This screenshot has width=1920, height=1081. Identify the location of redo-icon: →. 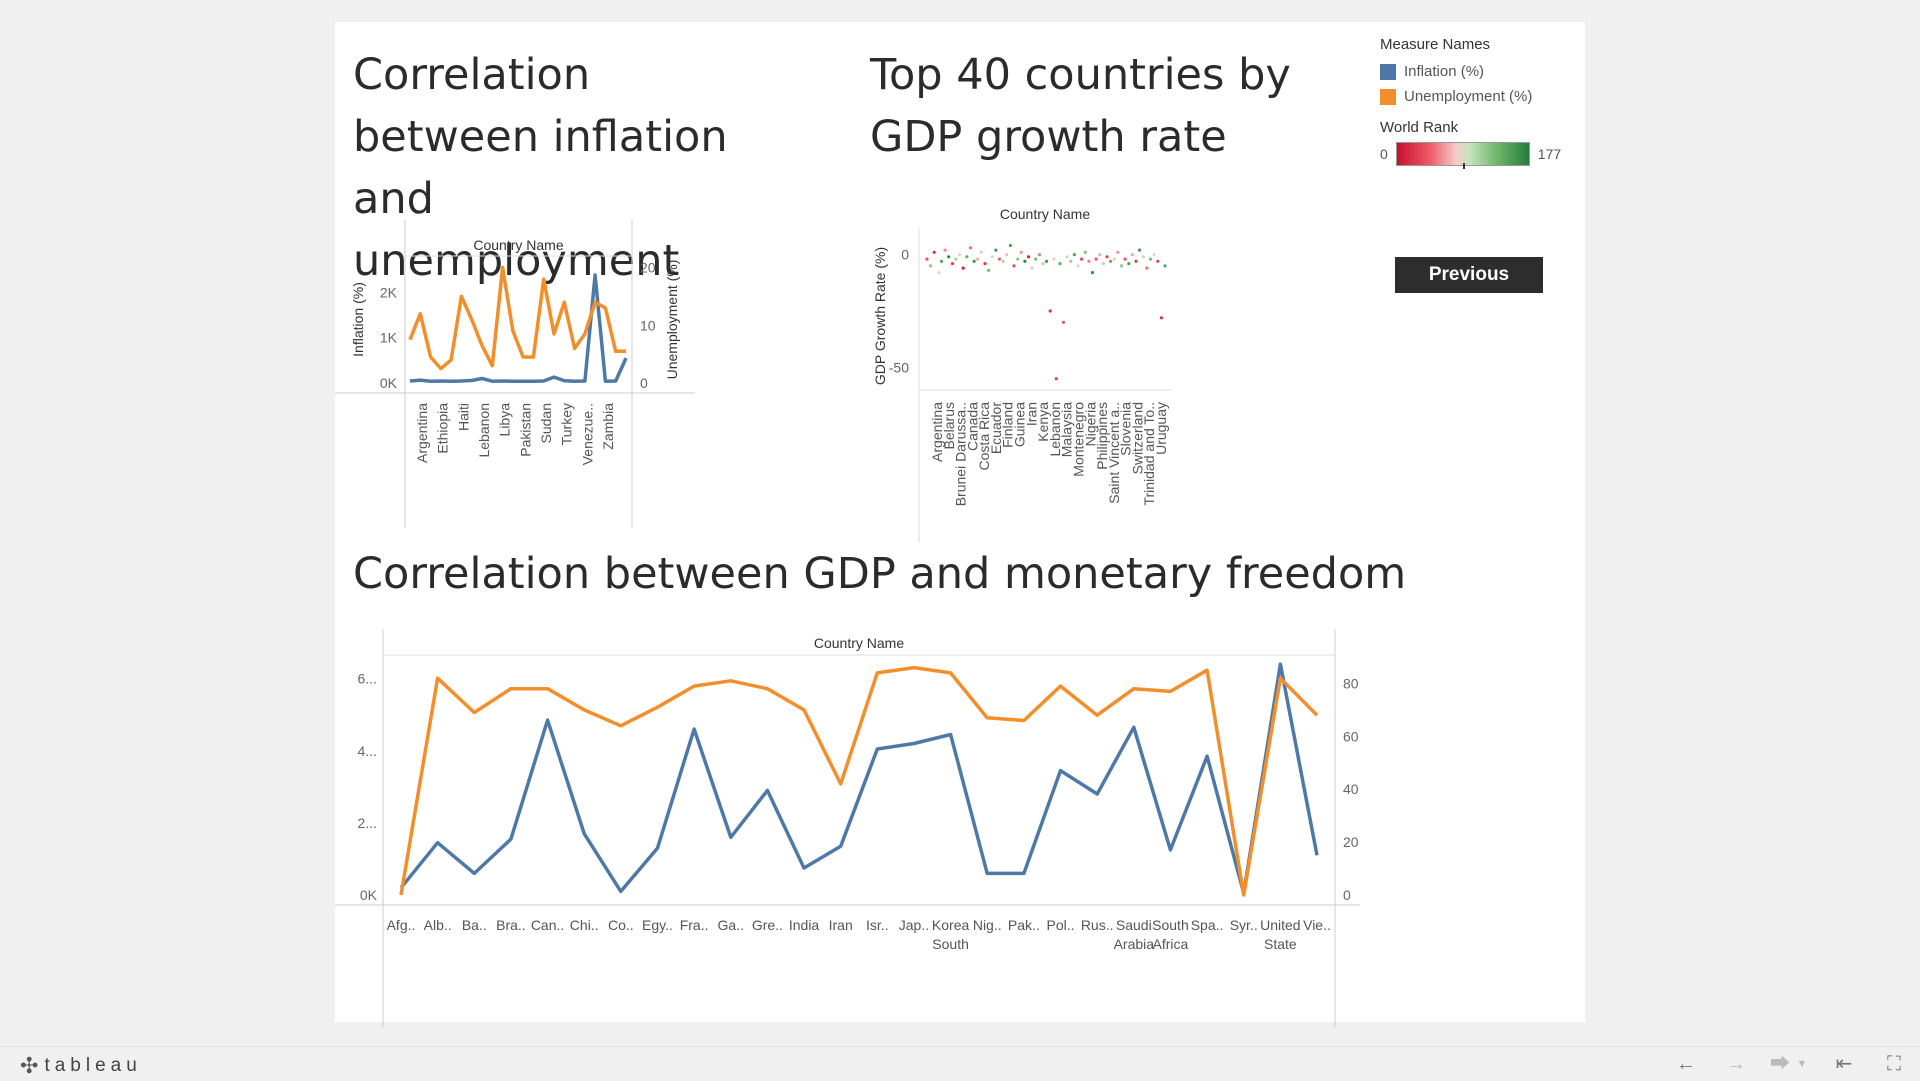
(1736, 1064).